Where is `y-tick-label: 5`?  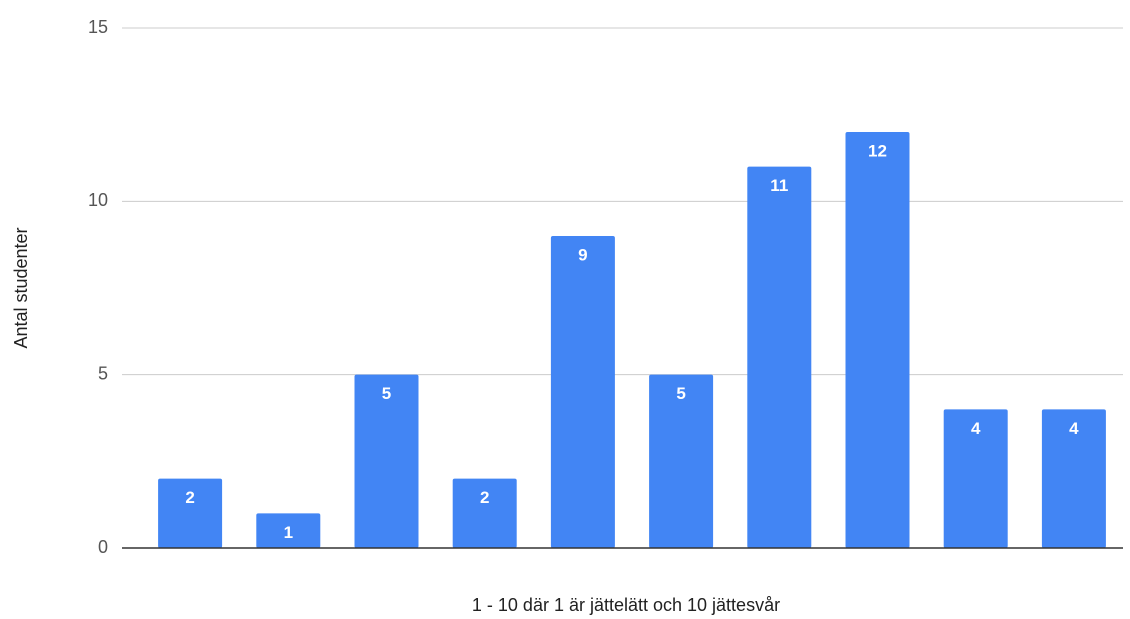
y-tick-label: 5 is located at coordinates (103, 373).